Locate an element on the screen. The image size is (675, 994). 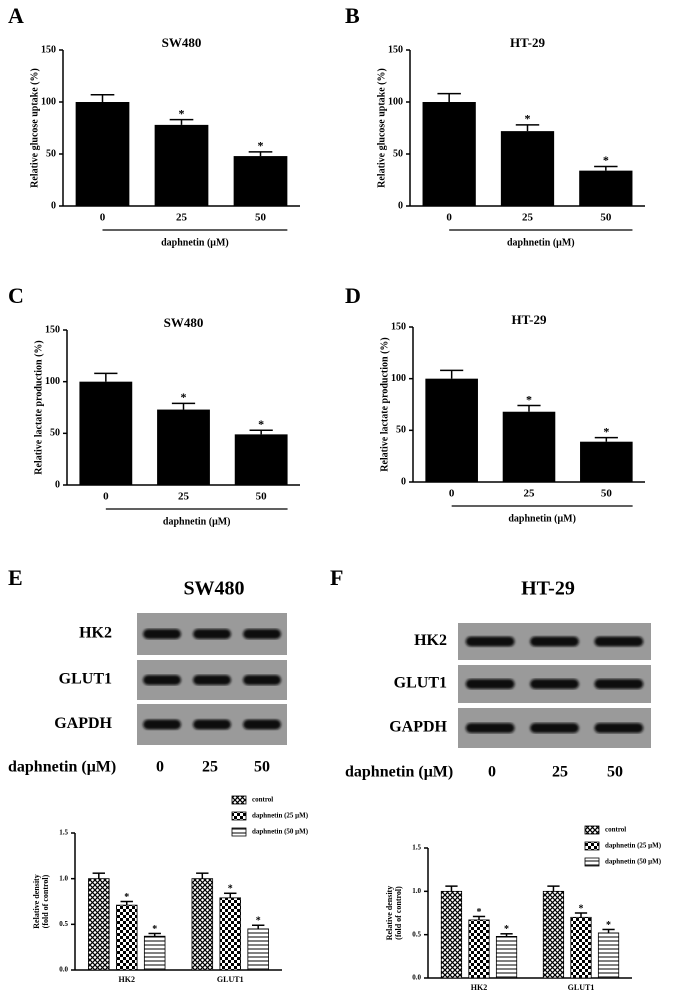
chart-title: SW480 is located at coordinates (184, 322).